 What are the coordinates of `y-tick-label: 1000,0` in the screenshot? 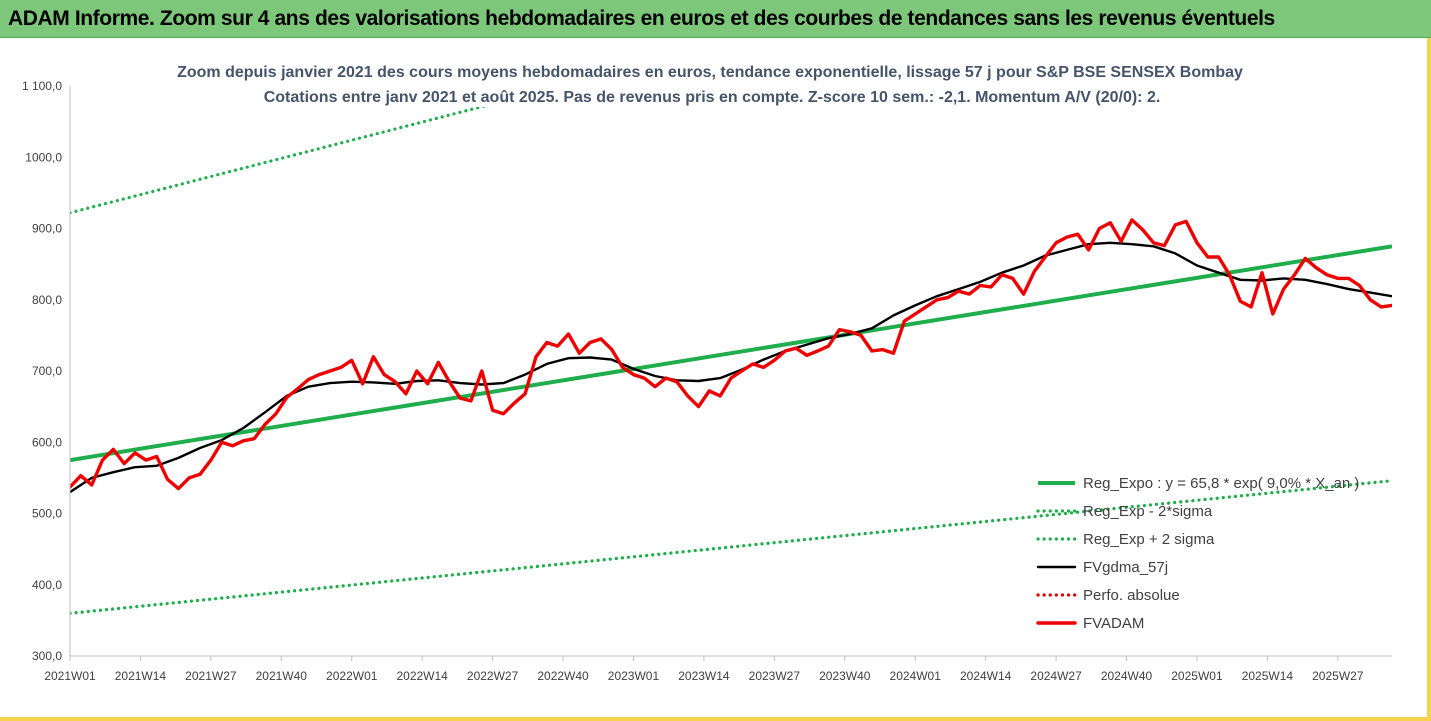 It's located at (43, 157).